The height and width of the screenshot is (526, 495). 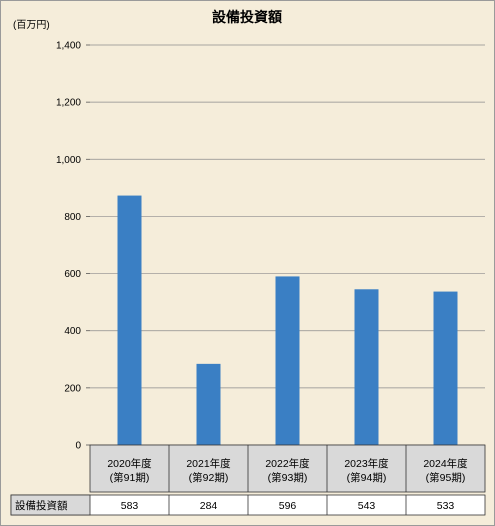 I want to click on y-tick-label: 0, so click(x=78, y=446).